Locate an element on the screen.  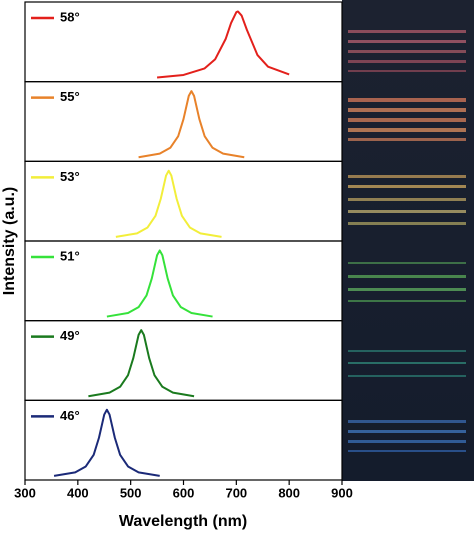
y-axis-title: Intensity (a.u.) is located at coordinates (9, 241).